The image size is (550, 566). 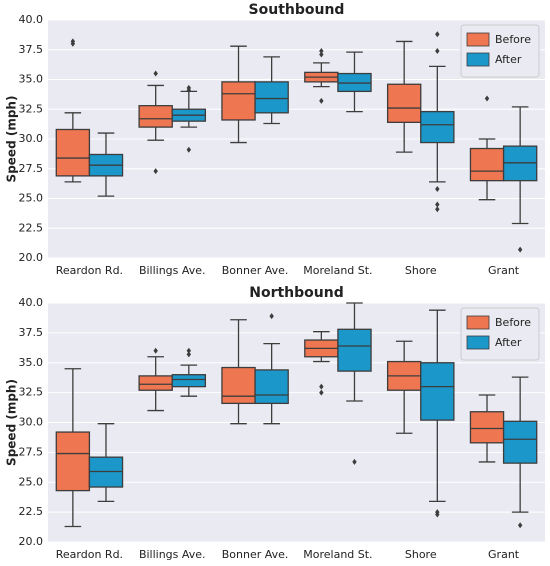 I want to click on chart-title: Northbound, so click(x=296, y=293).